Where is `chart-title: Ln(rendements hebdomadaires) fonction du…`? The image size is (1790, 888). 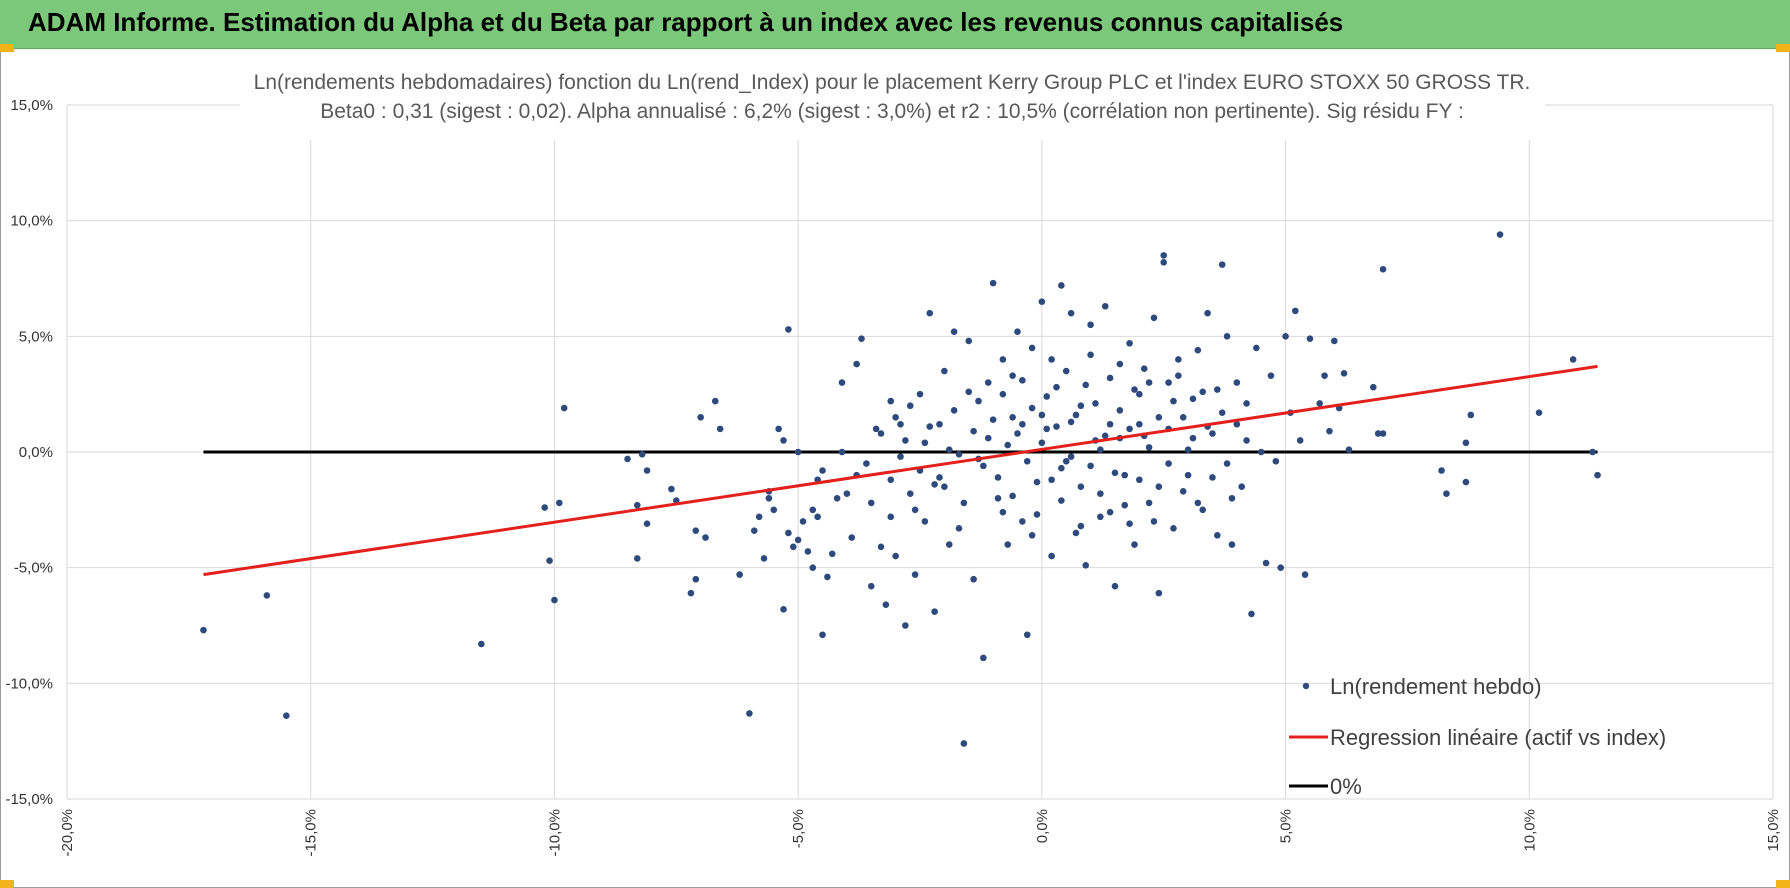
chart-title: Ln(rendements hebdomadaires) fonction du… is located at coordinates (892, 82).